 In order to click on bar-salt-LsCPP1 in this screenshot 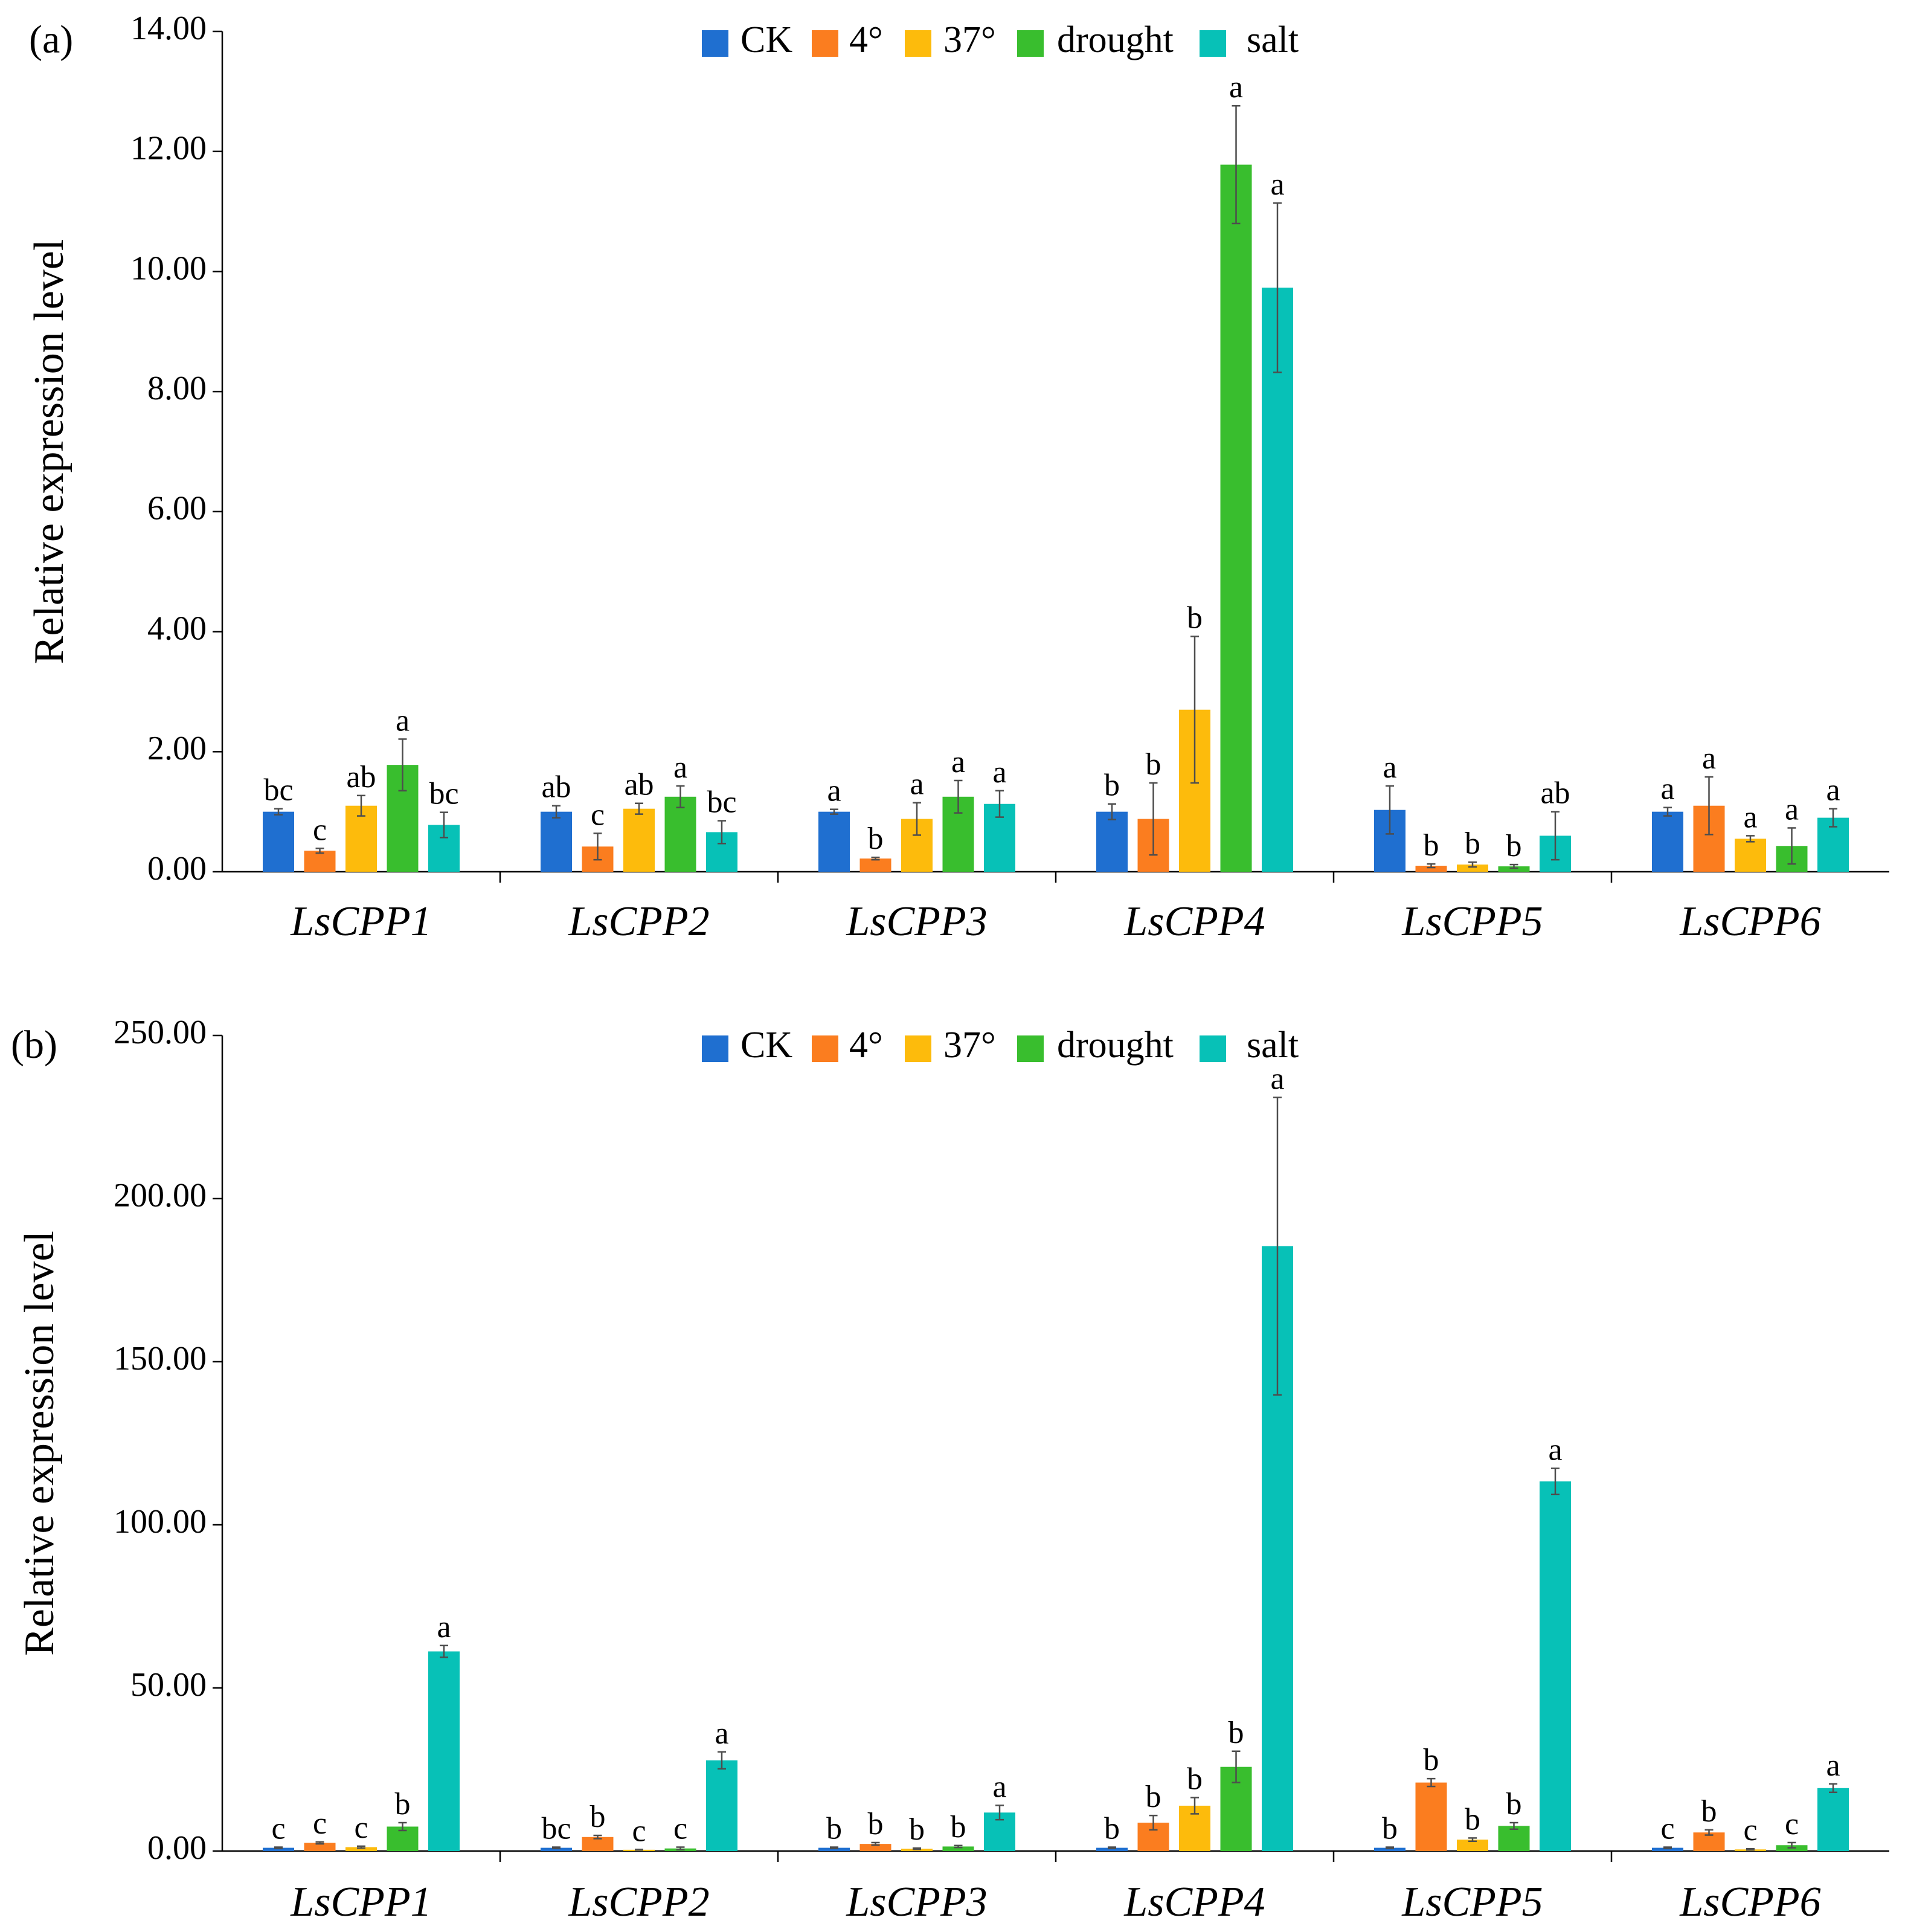, I will do `click(444, 1751)`.